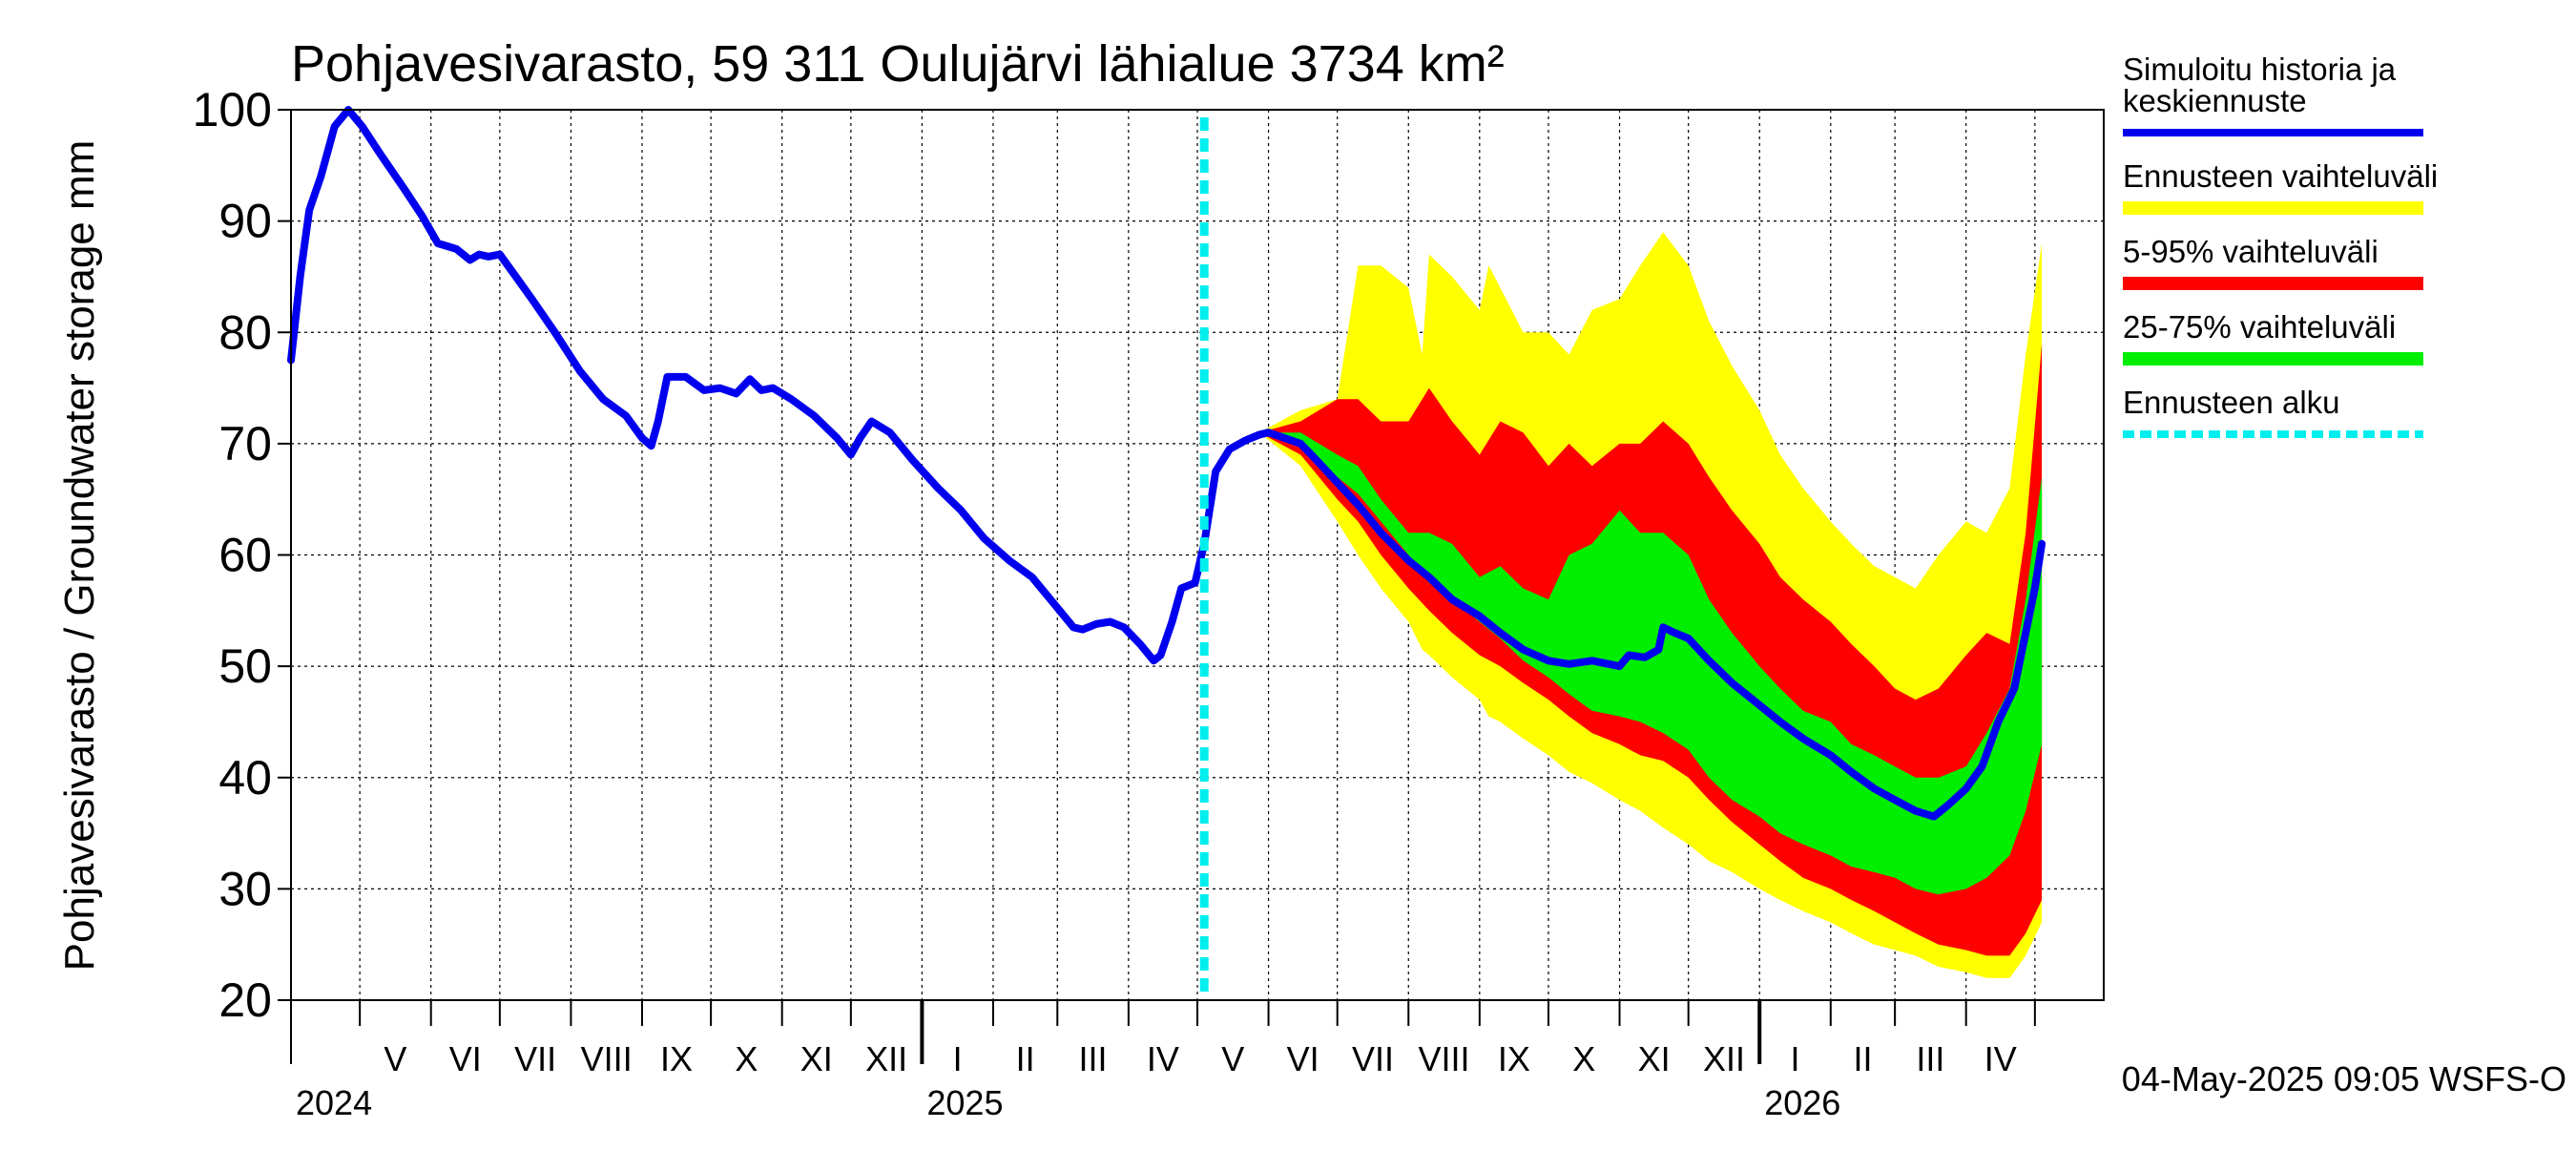  I want to click on y-tick-label: 80, so click(245, 332).